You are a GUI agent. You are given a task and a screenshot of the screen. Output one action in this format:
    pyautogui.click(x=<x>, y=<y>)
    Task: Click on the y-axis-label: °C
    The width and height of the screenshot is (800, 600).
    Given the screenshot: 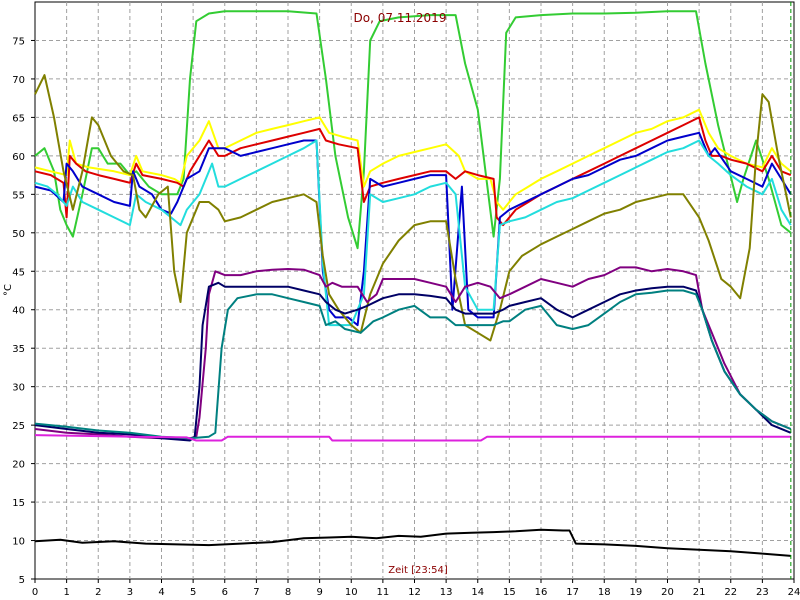 What is the action you would take?
    pyautogui.click(x=8, y=290)
    